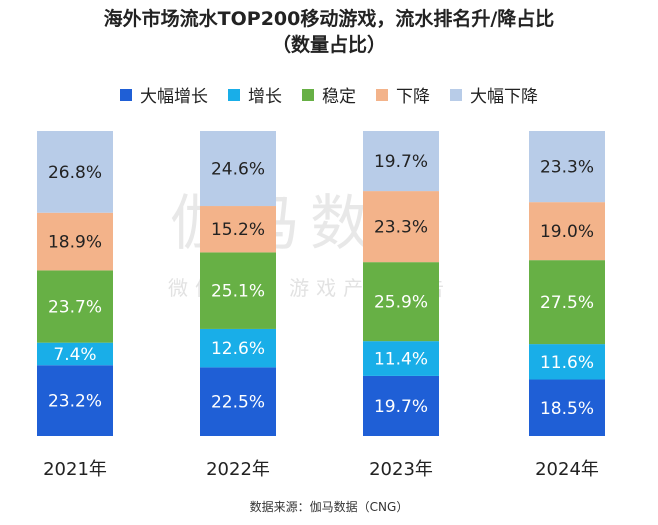 This screenshot has height=525, width=658. I want to click on data-label-2-3: 23.3%, so click(401, 228).